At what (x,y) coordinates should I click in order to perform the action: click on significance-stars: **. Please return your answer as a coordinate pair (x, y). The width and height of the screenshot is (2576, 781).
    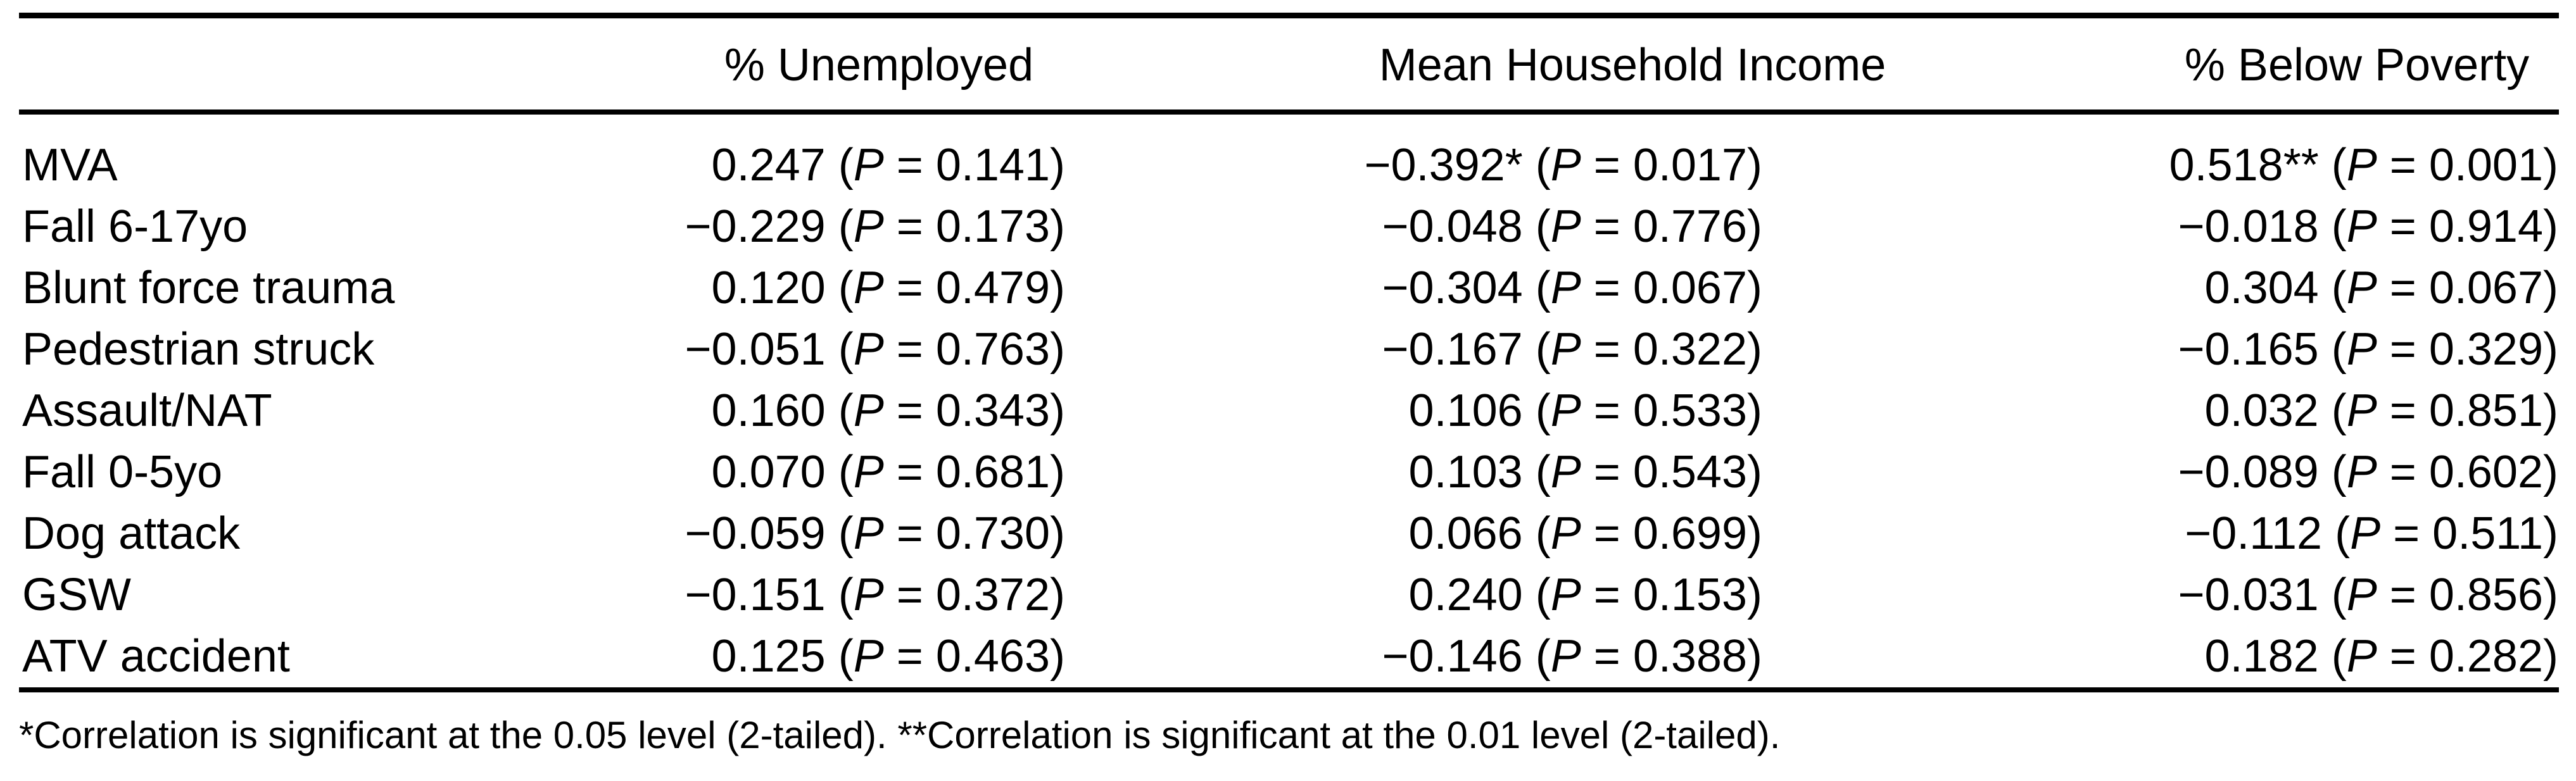
    Looking at the image, I should click on (2301, 165).